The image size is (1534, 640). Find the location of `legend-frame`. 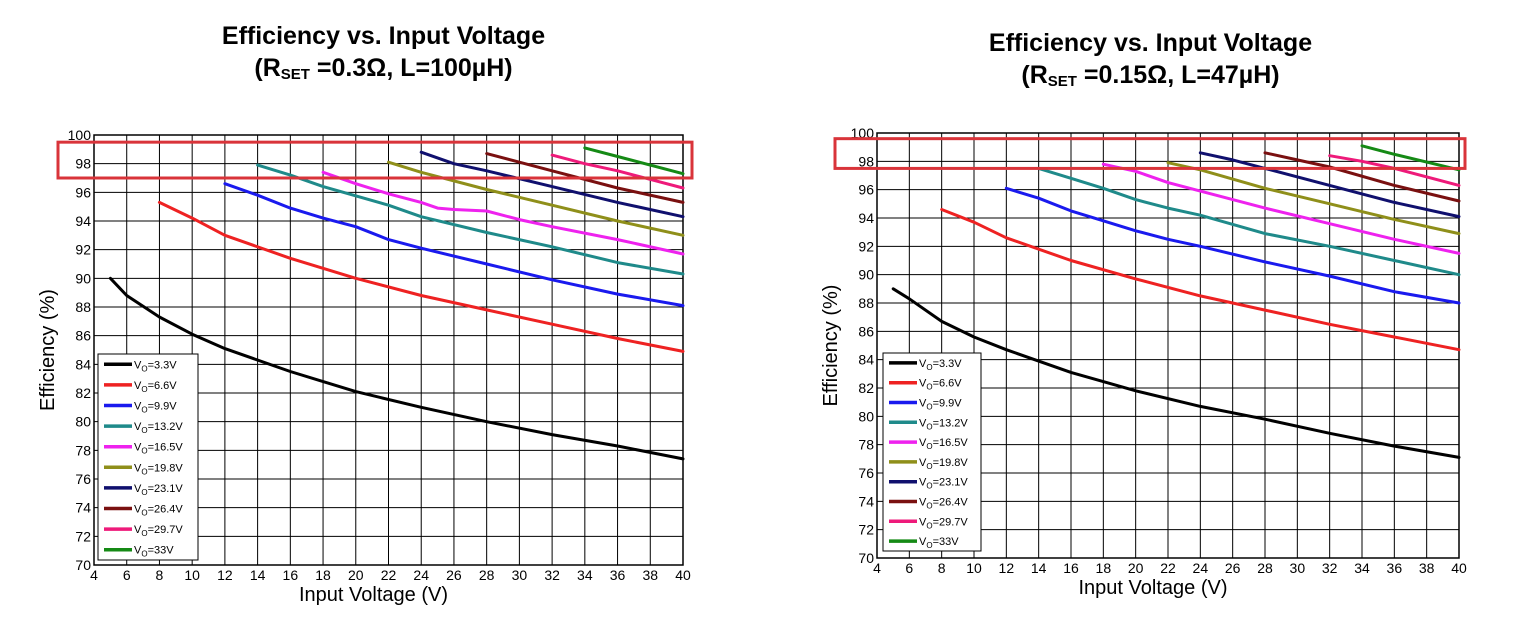

legend-frame is located at coordinates (148, 457).